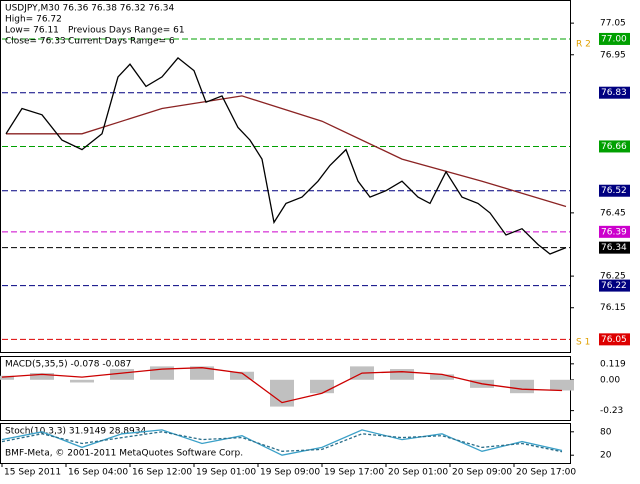 This screenshot has height=484, width=640. I want to click on x-tick-label: 20 Sep 09:00, so click(482, 473).